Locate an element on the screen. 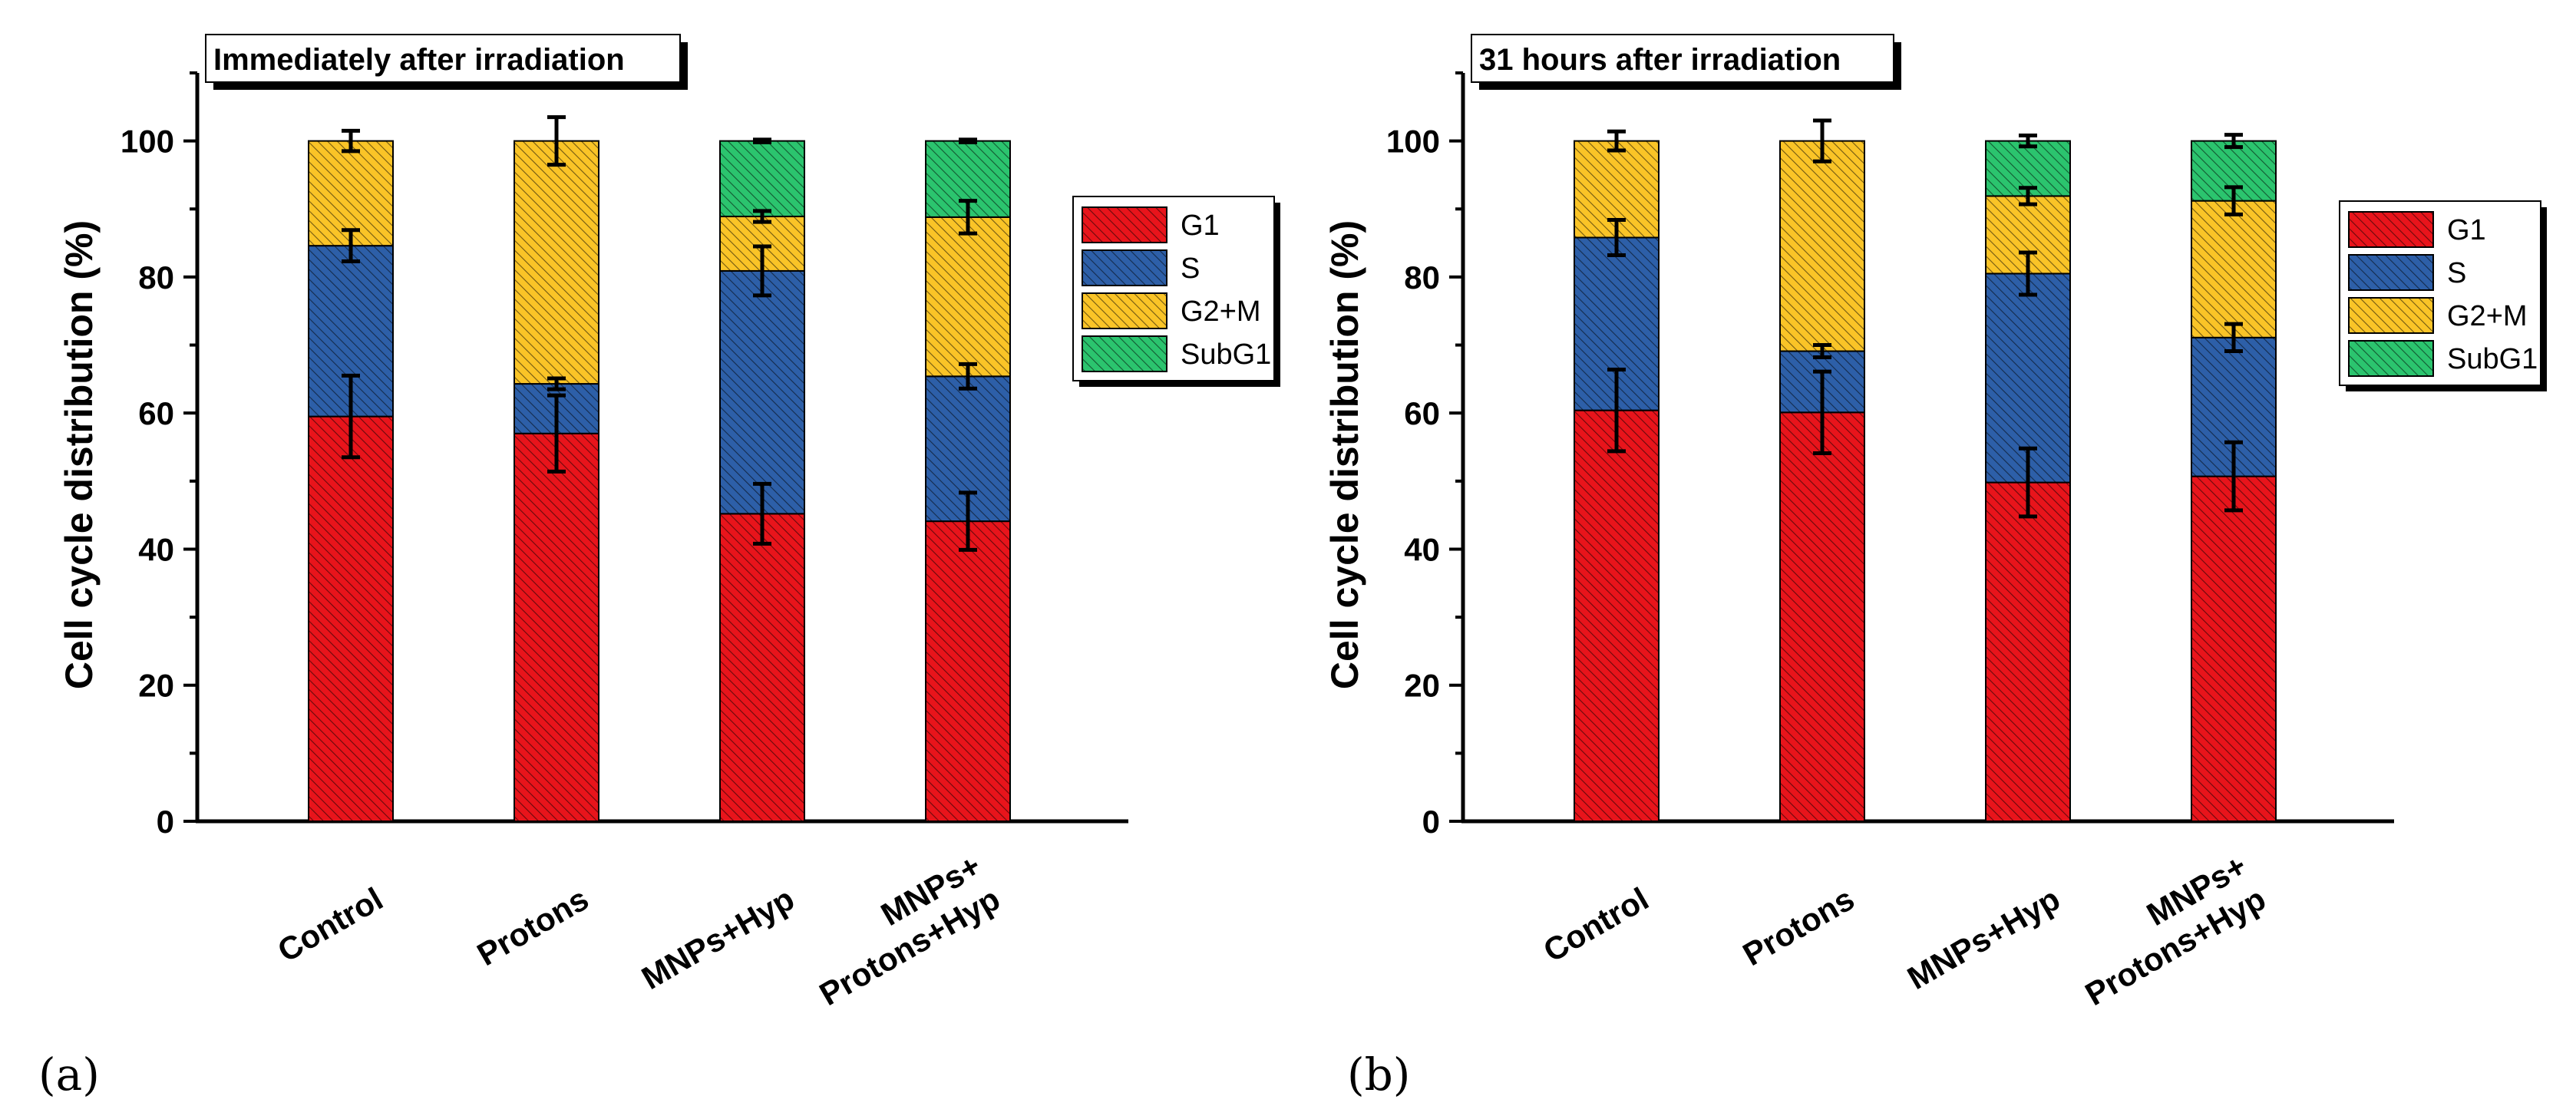  x-category-label-line: Control is located at coordinates (1596, 925).